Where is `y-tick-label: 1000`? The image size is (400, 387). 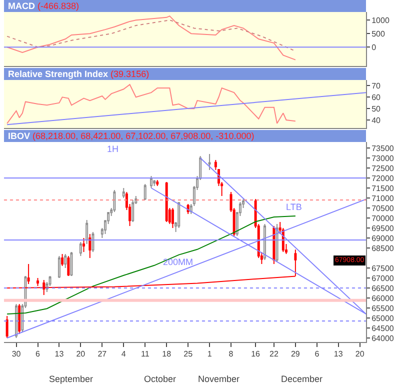 y-tick-label: 1000 is located at coordinates (381, 20).